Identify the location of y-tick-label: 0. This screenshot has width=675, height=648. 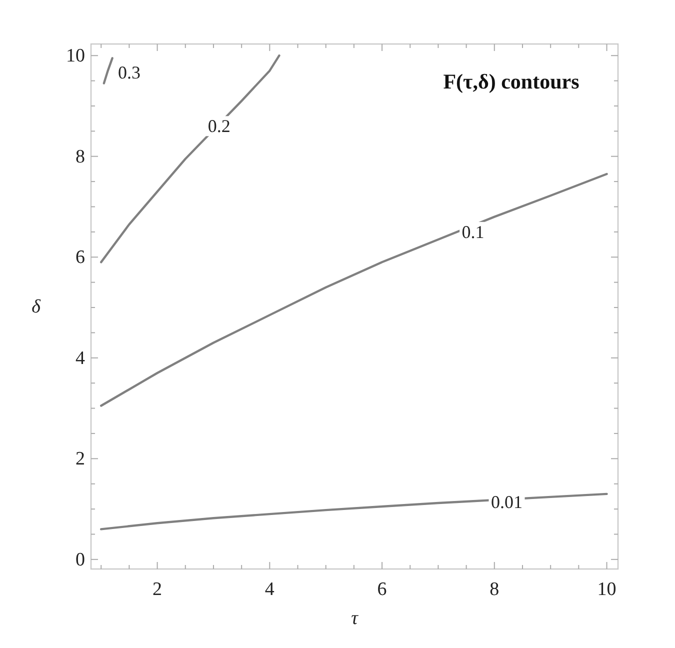
(80, 559).